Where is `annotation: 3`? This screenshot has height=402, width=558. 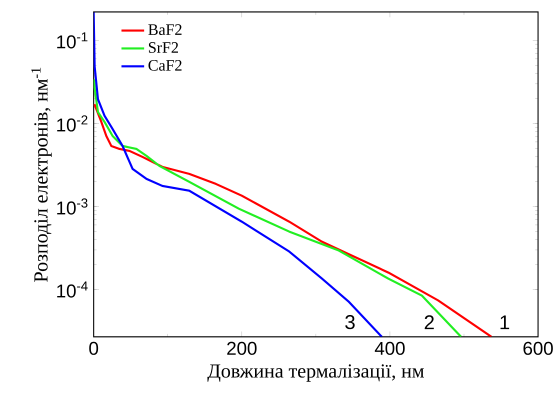
annotation: 3 is located at coordinates (350, 322).